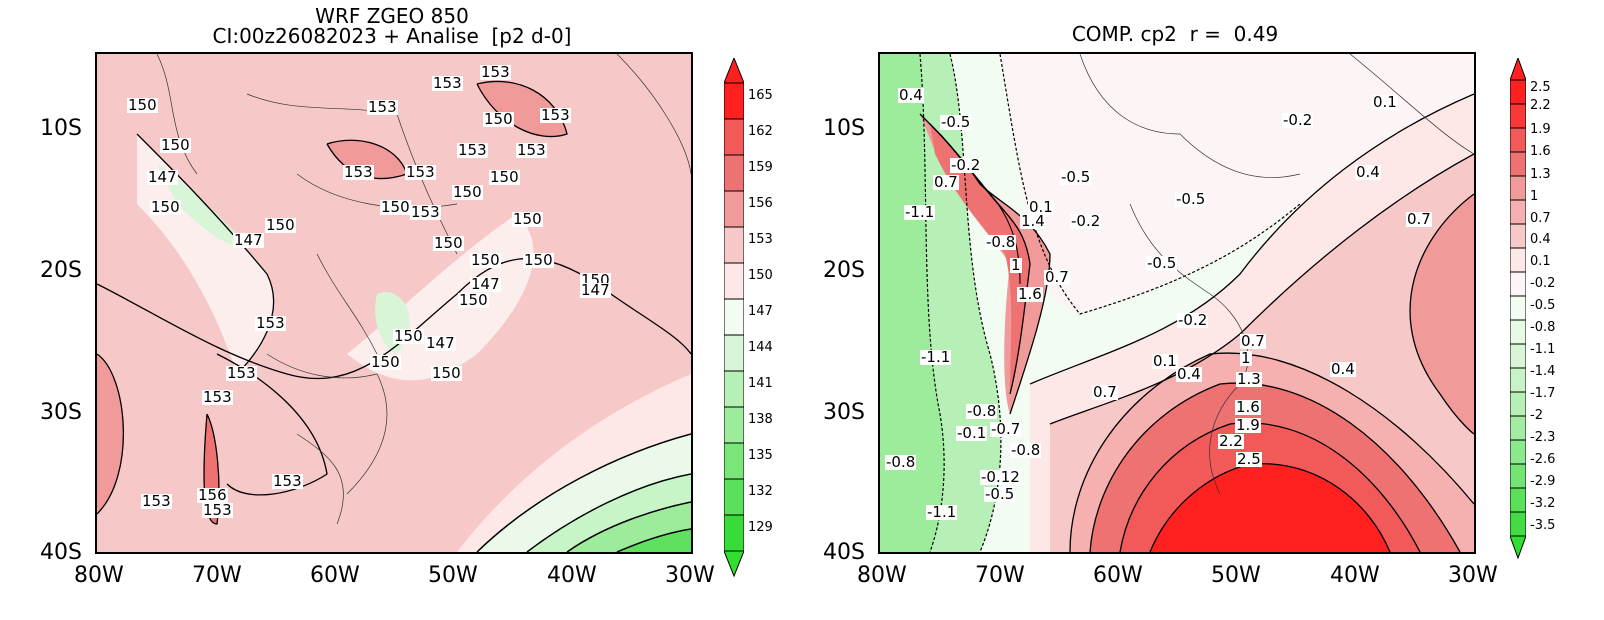 The height and width of the screenshot is (620, 1604). I want to click on right-contour-label: 1.3, so click(1249, 379).